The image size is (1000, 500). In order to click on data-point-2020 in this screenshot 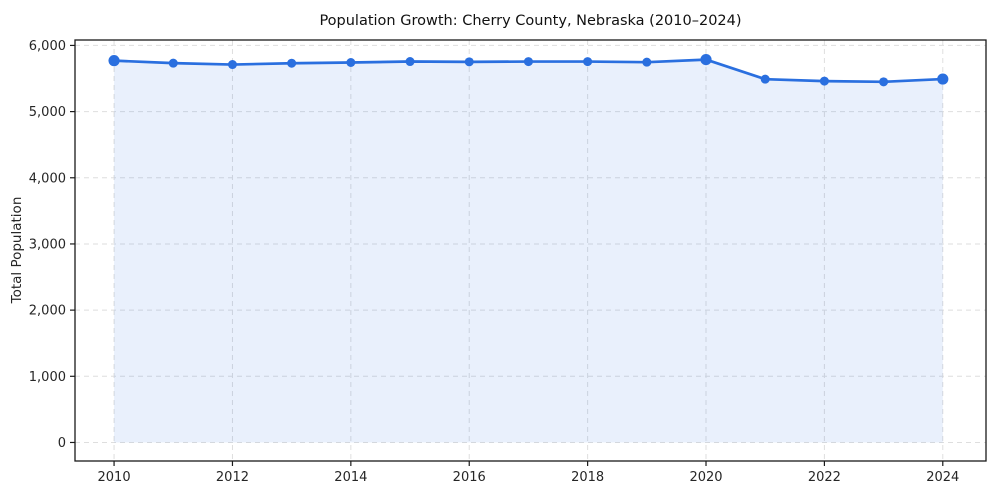, I will do `click(706, 59)`.